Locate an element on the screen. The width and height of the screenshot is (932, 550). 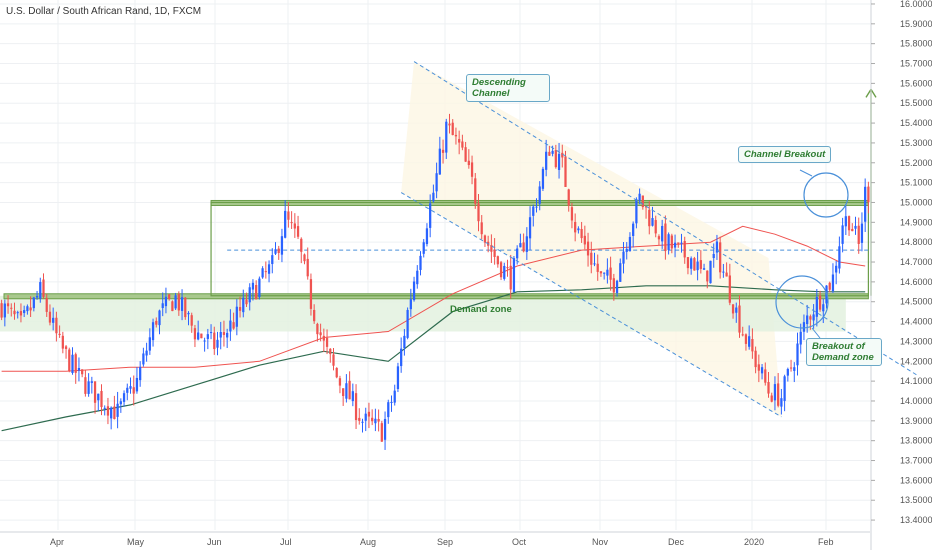
price-tick-label: 13.70000 is located at coordinates (916, 461).